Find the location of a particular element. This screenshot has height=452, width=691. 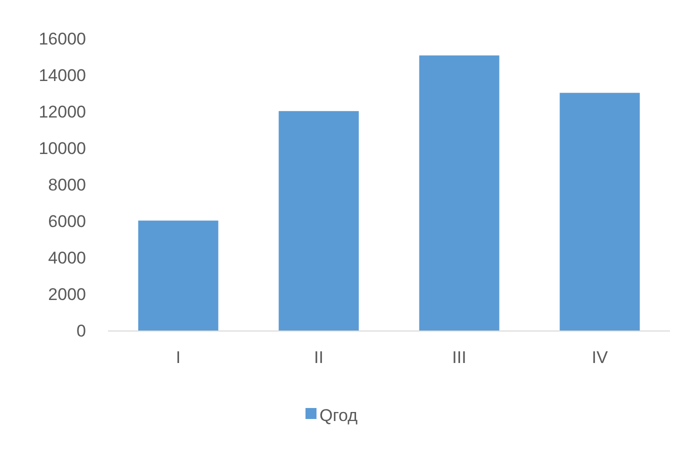

y-tick-label: 12000 is located at coordinates (62, 112).